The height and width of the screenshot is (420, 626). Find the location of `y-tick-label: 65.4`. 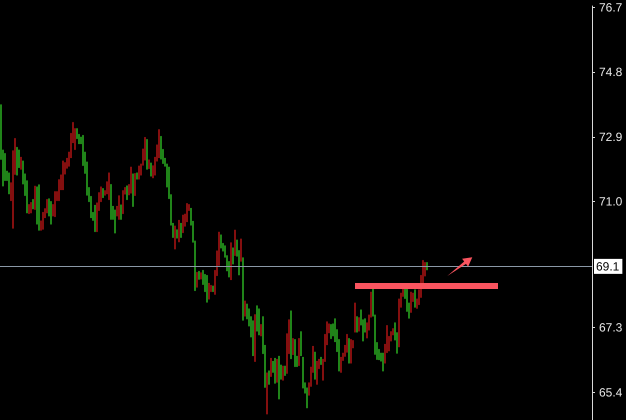

y-tick-label: 65.4 is located at coordinates (611, 392).